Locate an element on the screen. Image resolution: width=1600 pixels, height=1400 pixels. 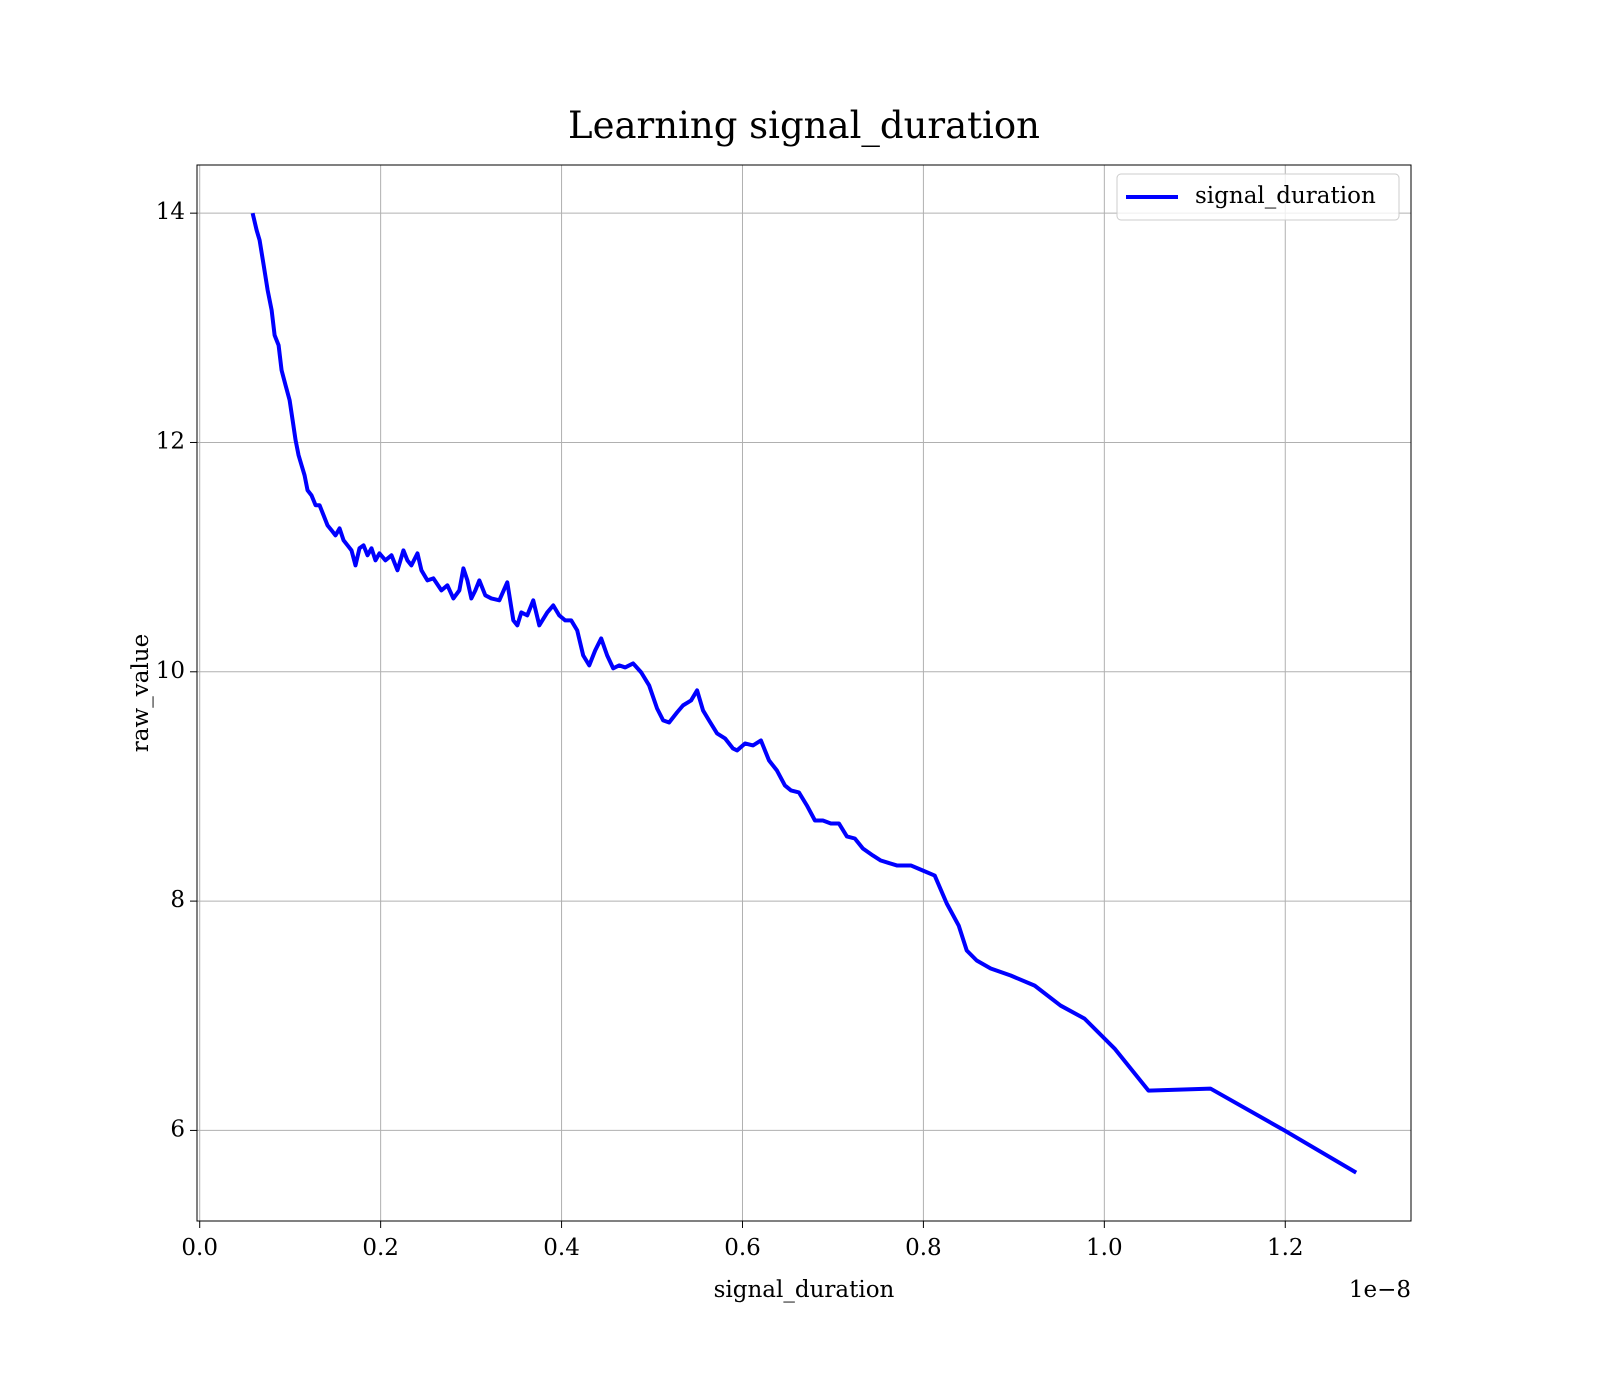
x-offset-label: 1e−8 is located at coordinates (1380, 1290).